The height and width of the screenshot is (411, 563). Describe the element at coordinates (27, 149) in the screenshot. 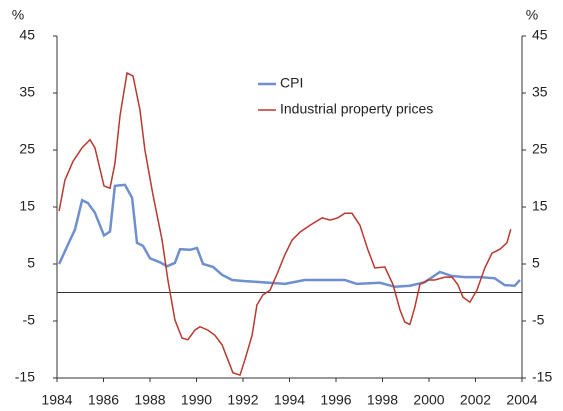

I see `y-tick-label: 25` at that location.